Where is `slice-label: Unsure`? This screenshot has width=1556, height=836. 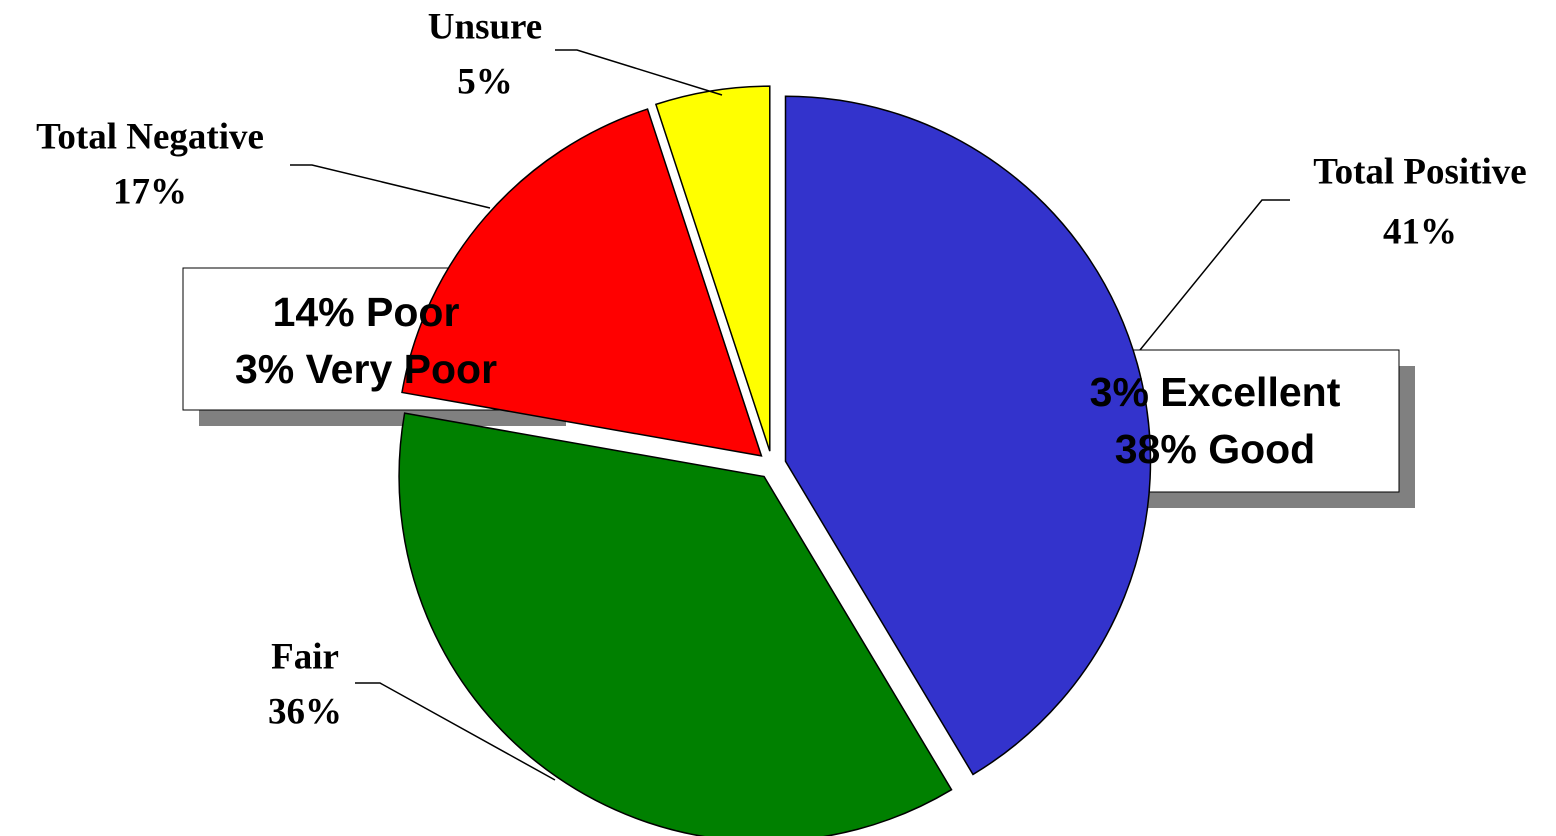
slice-label: Unsure is located at coordinates (485, 26).